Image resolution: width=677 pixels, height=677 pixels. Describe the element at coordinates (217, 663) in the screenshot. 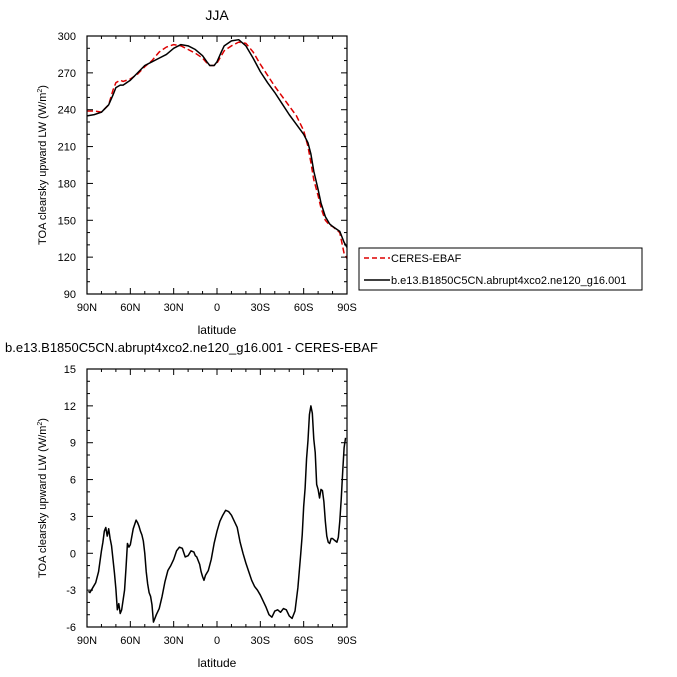

I see `bottom-x-axis-label: latitude` at that location.